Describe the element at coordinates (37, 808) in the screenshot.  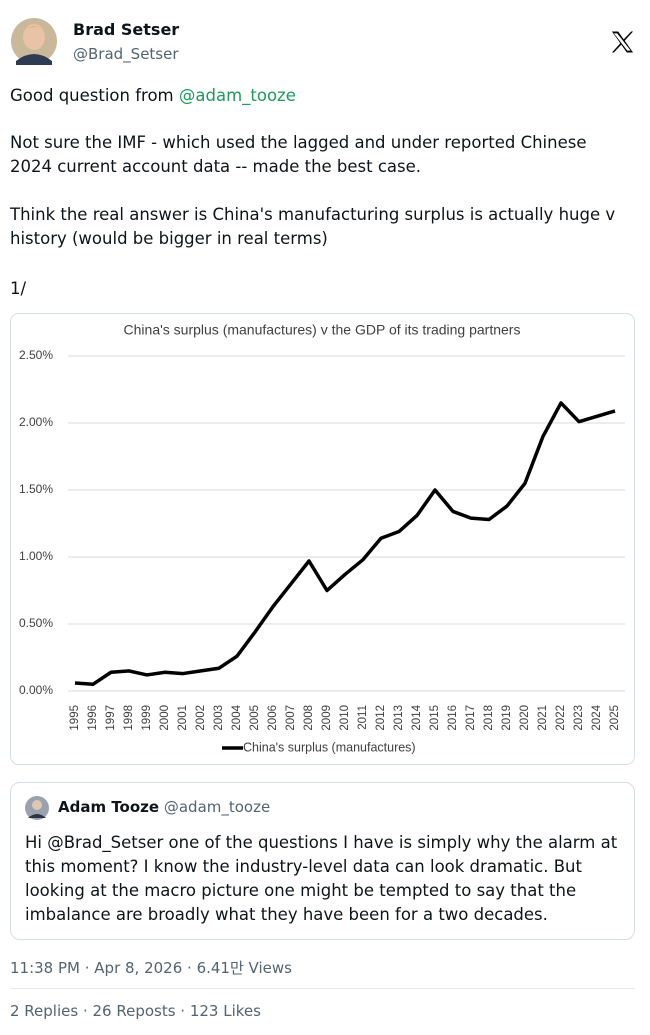
I see `quote-avatar` at that location.